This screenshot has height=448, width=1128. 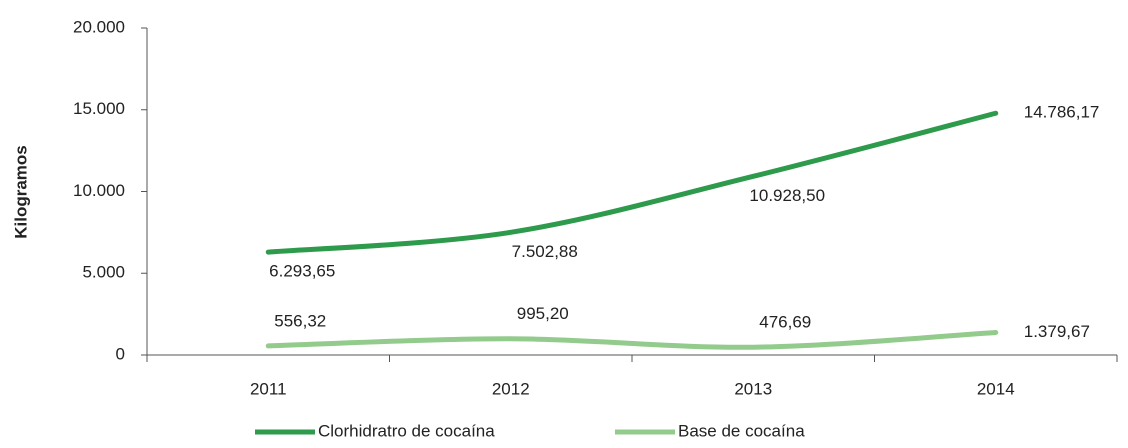 I want to click on y-tick-label: 0, so click(x=120, y=353).